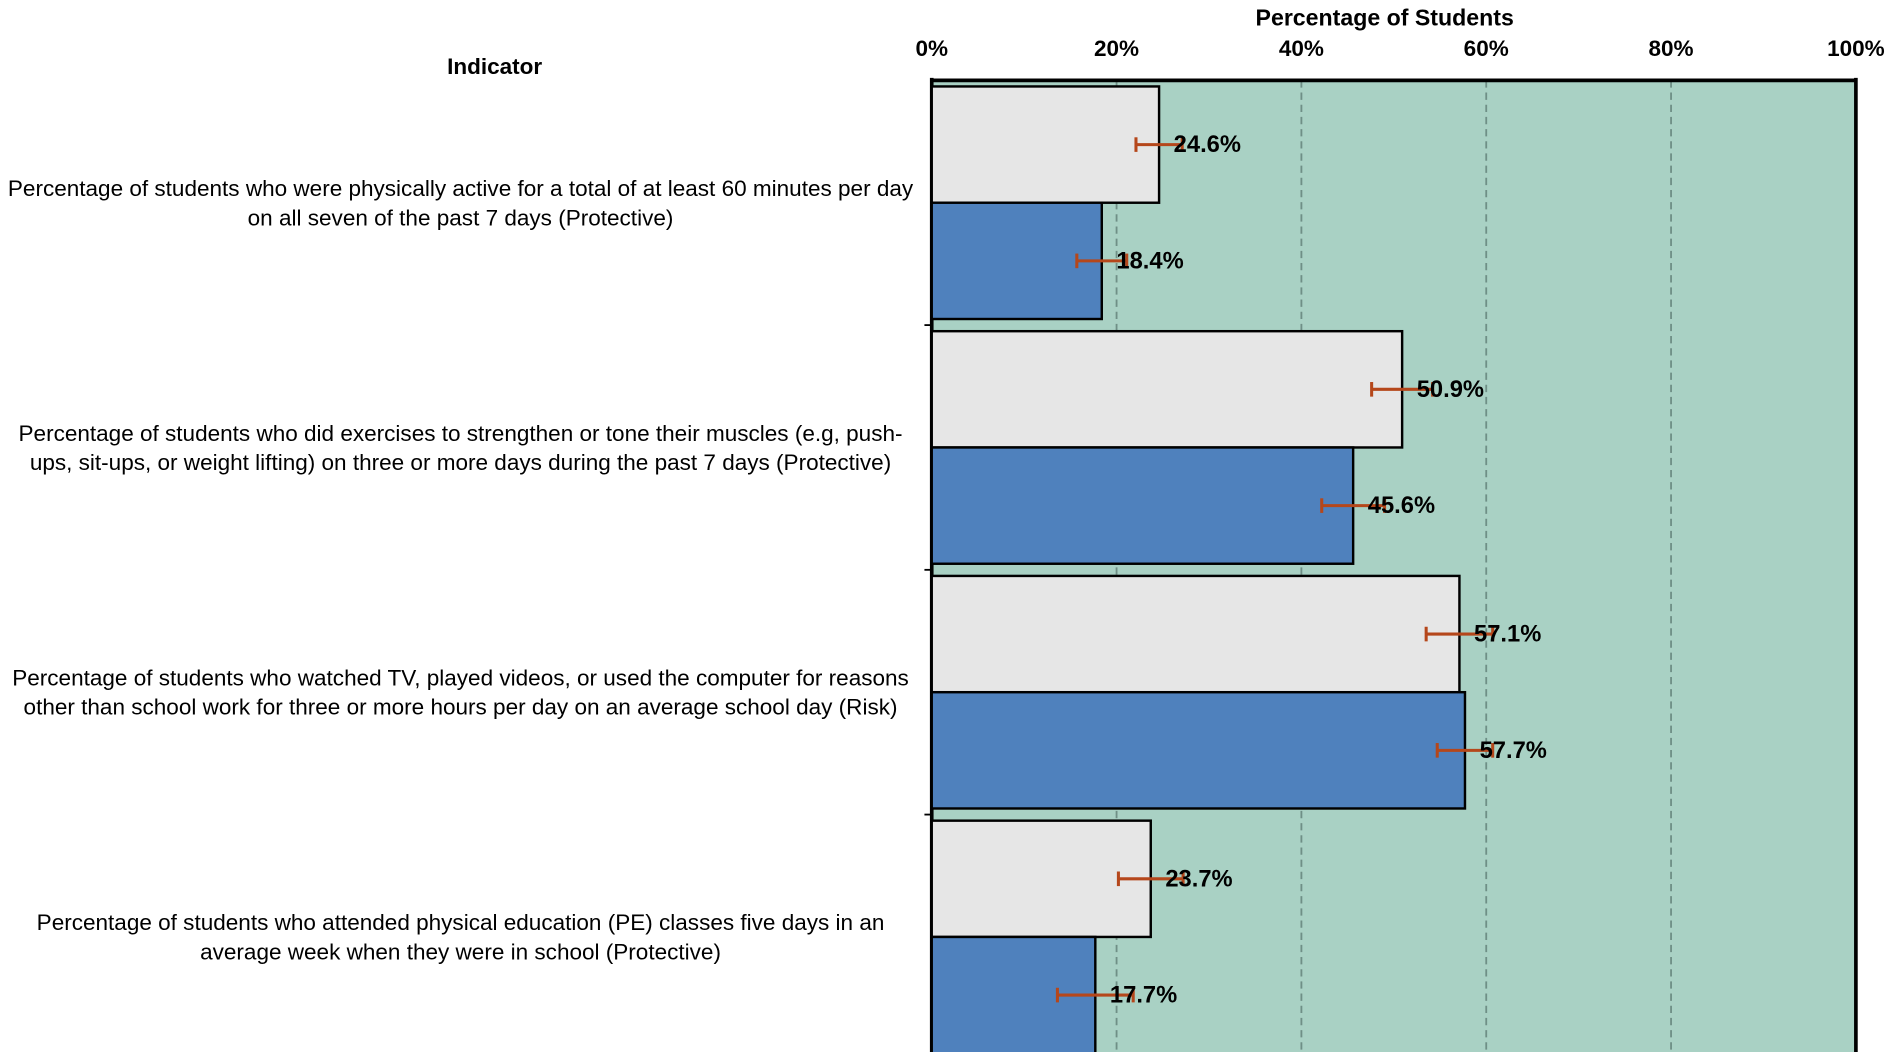 This screenshot has width=1900, height=1052. I want to click on category-axis-title: Indicator, so click(494, 66).